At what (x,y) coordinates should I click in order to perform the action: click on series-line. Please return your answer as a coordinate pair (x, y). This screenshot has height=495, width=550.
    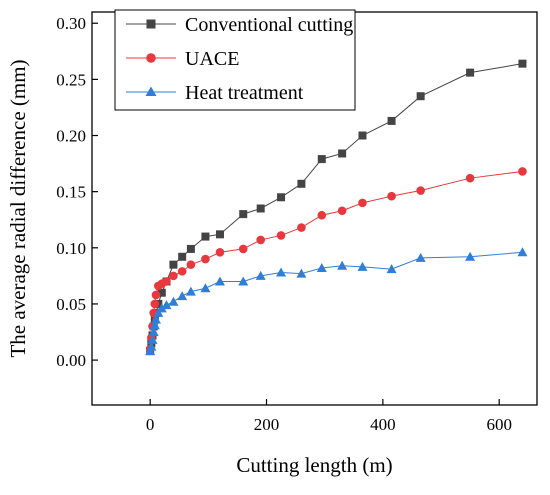
    Looking at the image, I should click on (336, 301).